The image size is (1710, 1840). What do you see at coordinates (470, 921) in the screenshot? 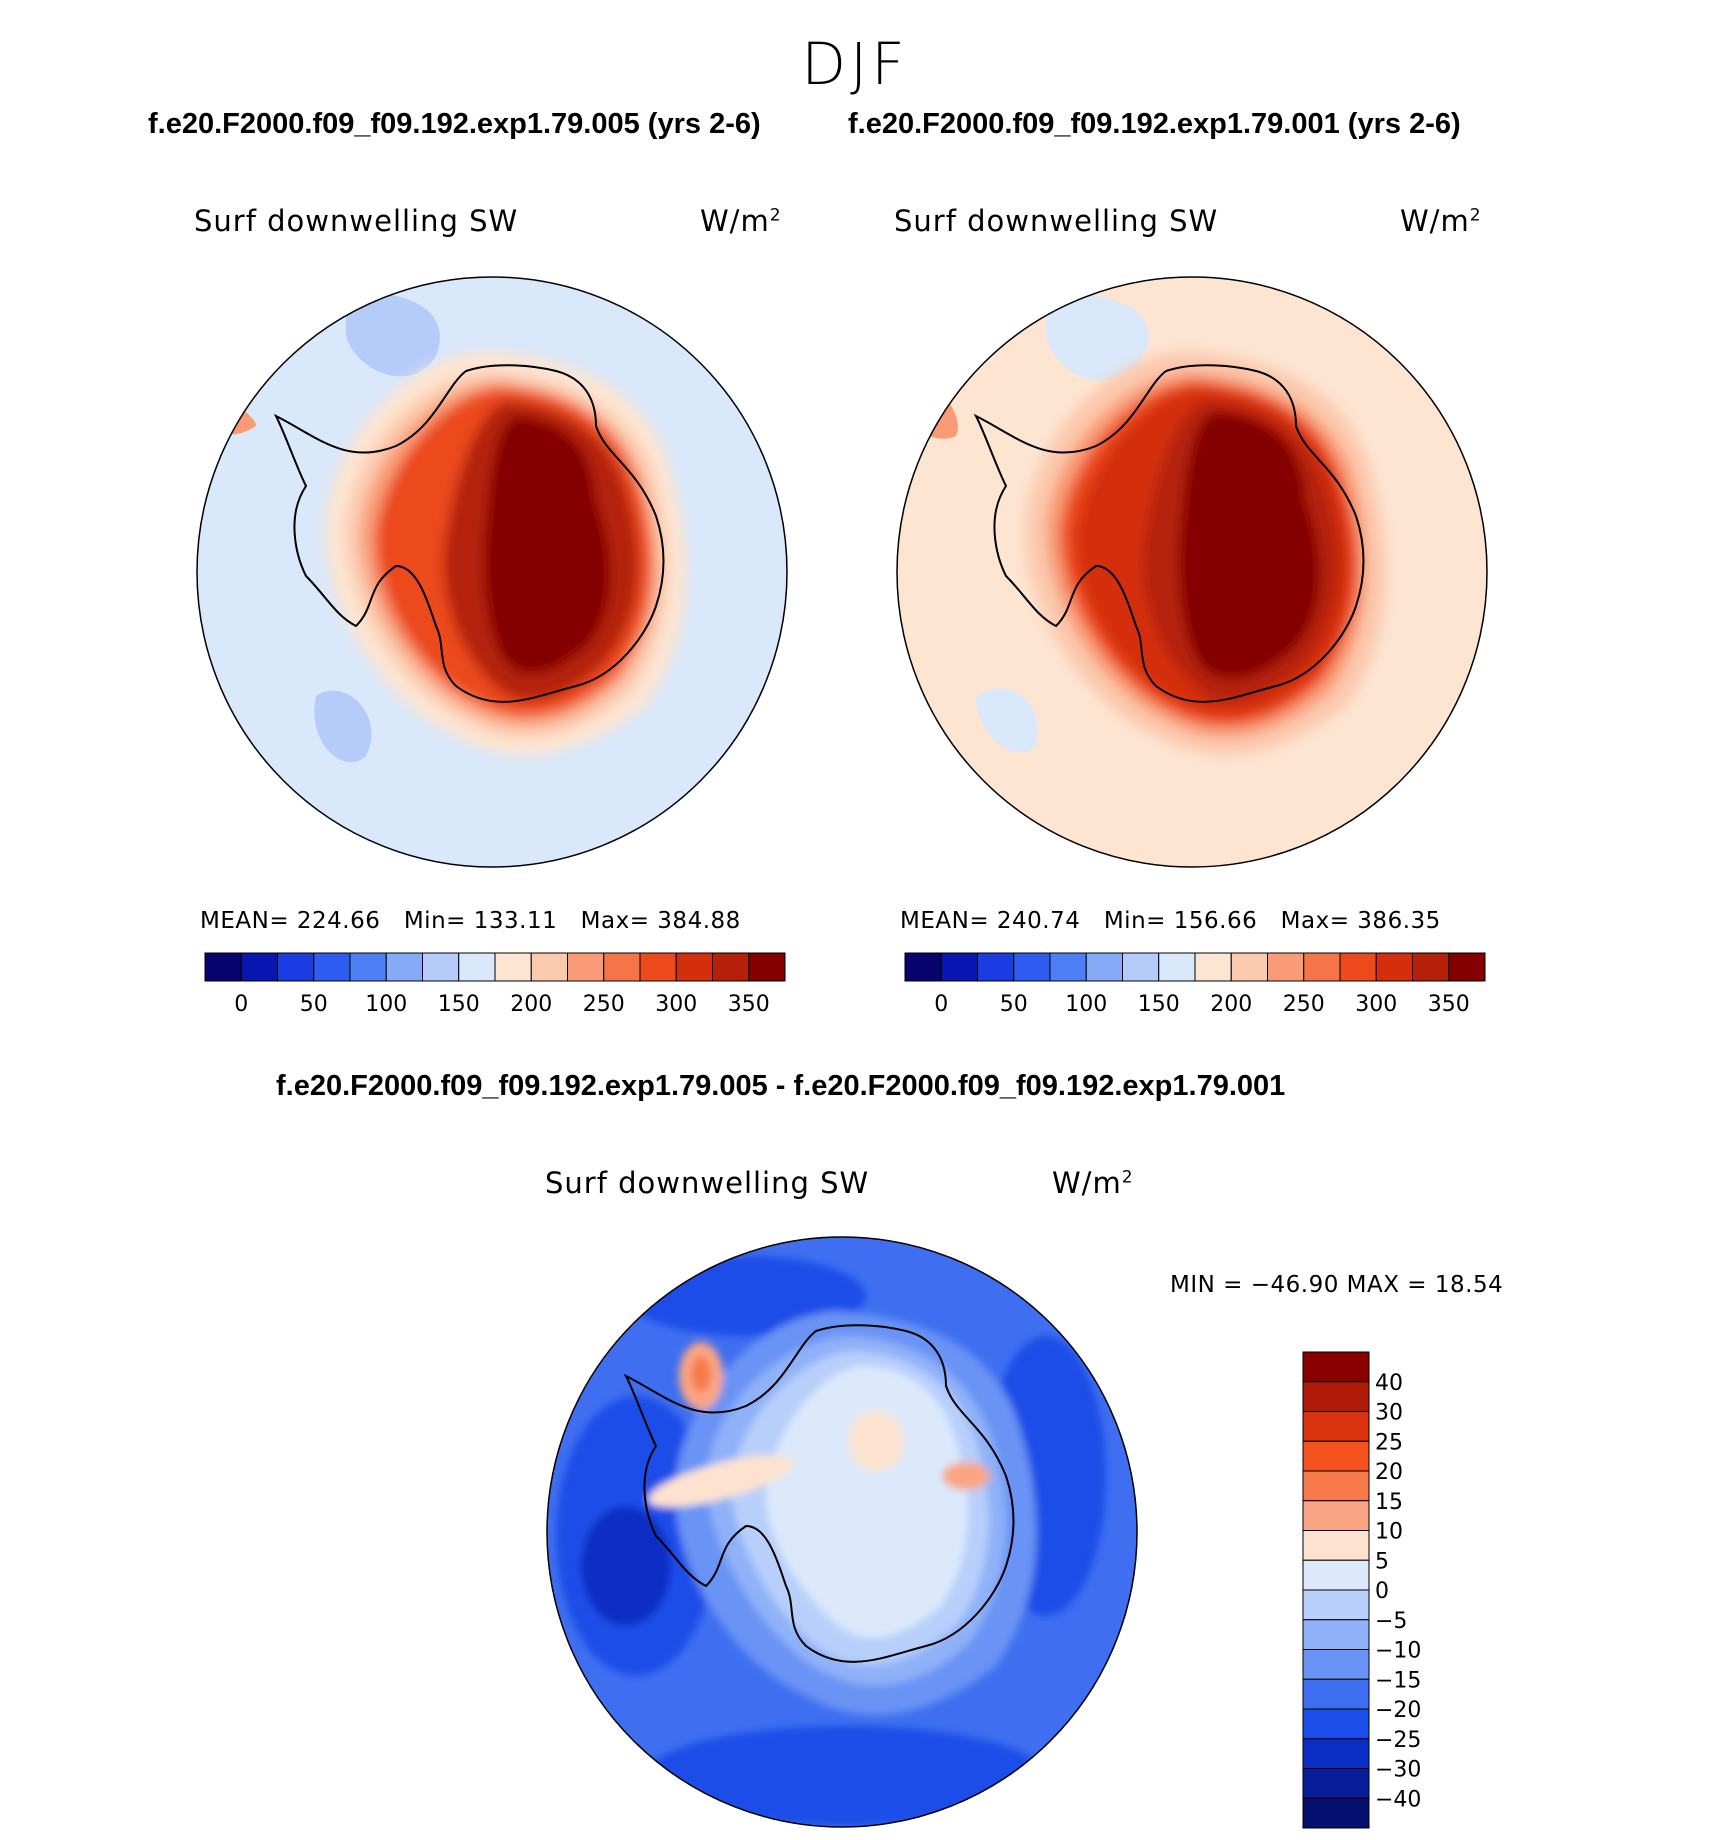
I see `panel1-stats: MEAN= 224.66 Min= 133.11 Max= 384.88` at bounding box center [470, 921].